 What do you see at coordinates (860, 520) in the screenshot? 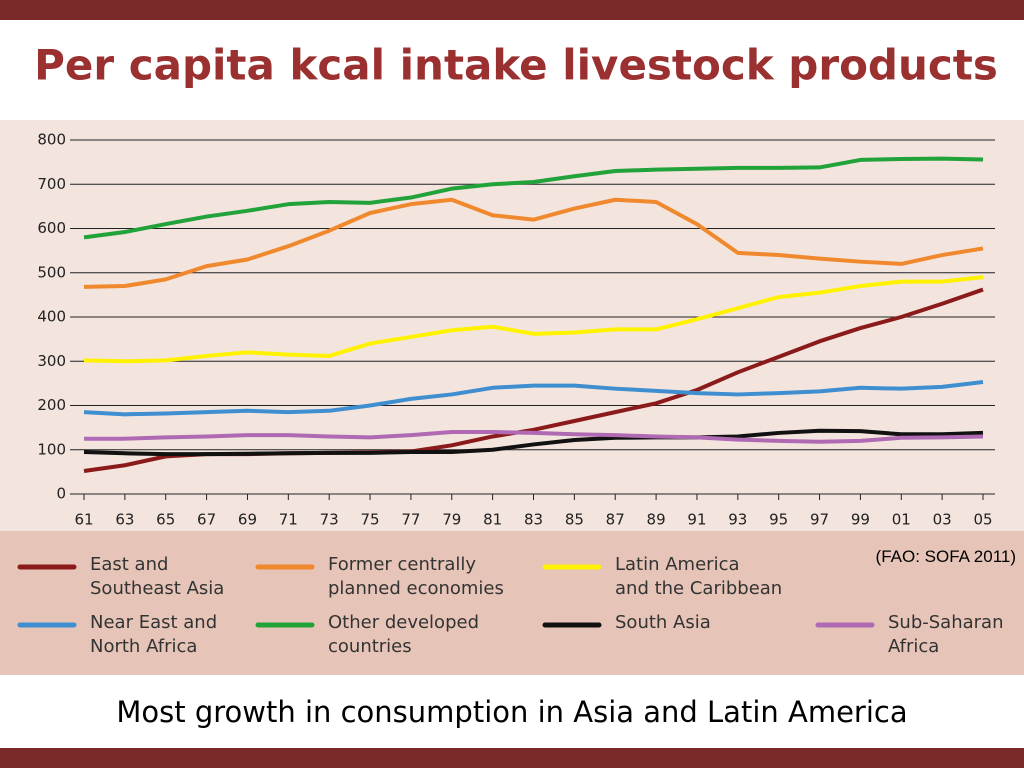
I see `x-tick-label: 99` at bounding box center [860, 520].